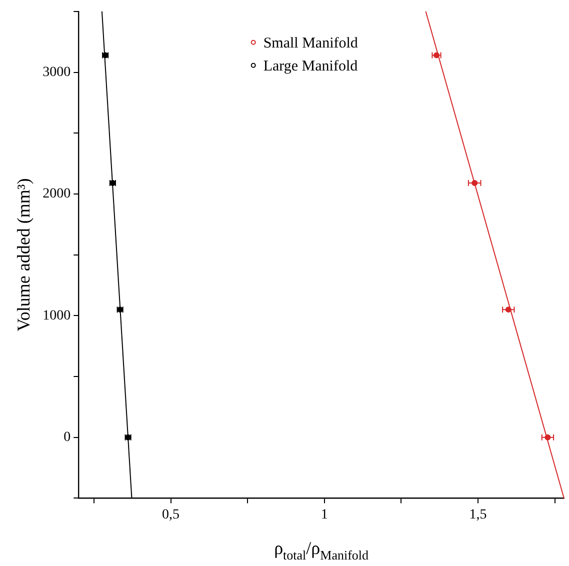 The width and height of the screenshot is (569, 566). I want to click on y-tick-label: 2000, so click(56, 194).